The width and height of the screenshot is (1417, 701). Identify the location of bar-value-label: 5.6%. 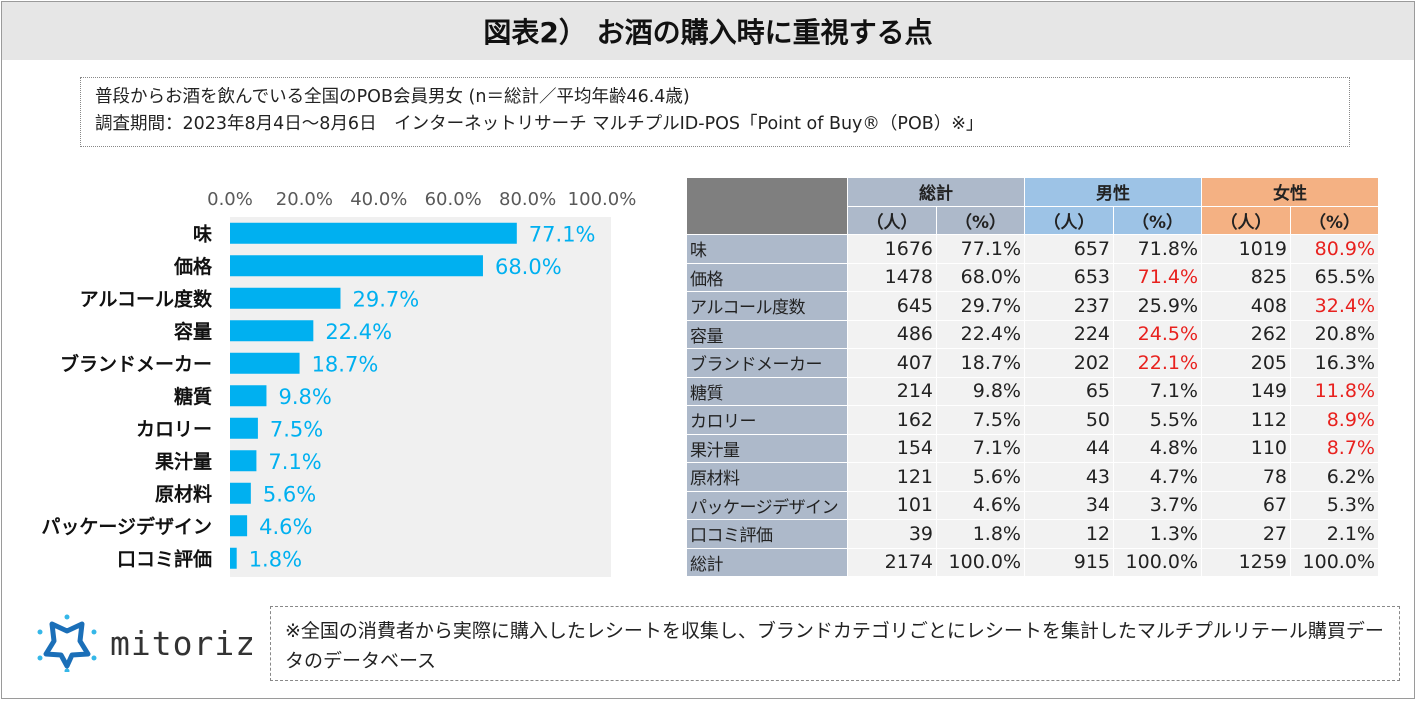
(289, 494).